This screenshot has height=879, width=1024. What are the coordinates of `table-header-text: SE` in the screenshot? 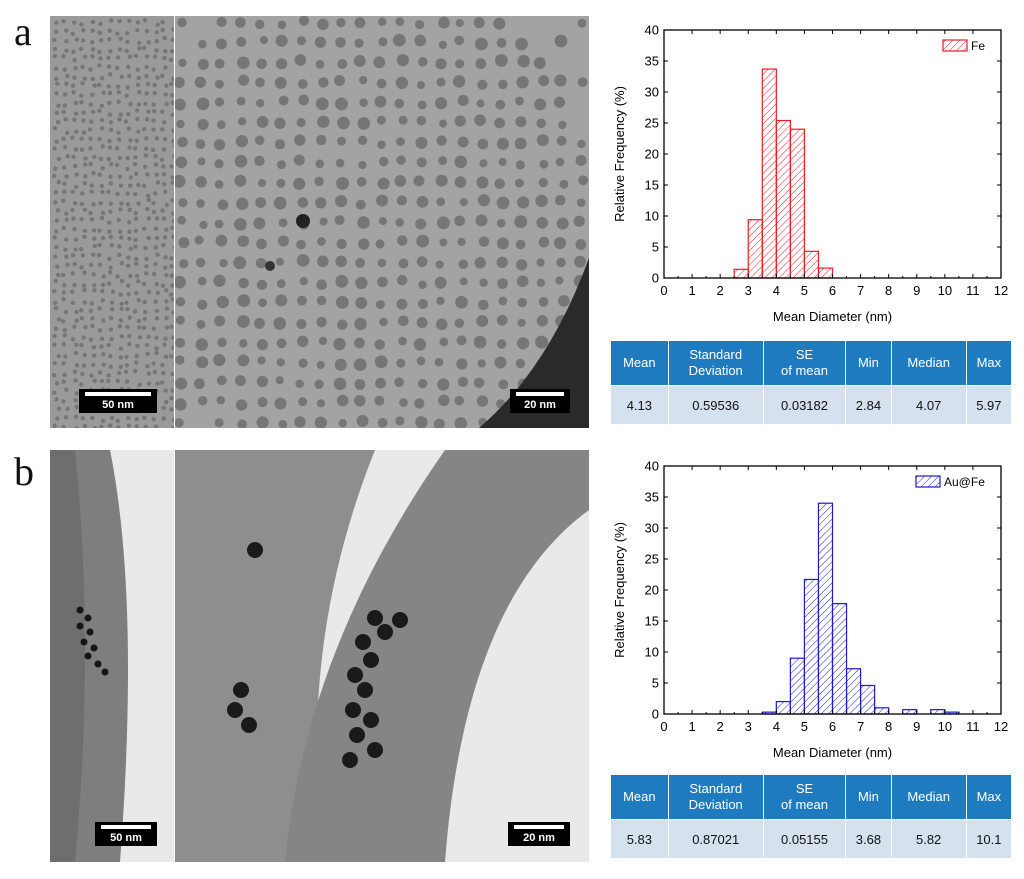 It's located at (804, 788).